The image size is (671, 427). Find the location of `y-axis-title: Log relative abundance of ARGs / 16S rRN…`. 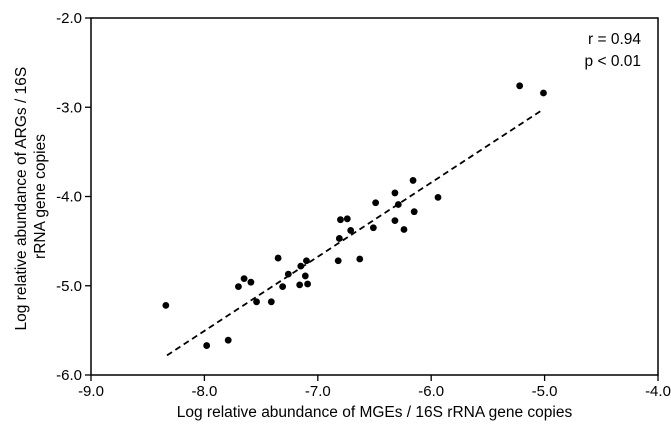

y-axis-title: Log relative abundance of ARGs / 16S rRN… is located at coordinates (31, 197).